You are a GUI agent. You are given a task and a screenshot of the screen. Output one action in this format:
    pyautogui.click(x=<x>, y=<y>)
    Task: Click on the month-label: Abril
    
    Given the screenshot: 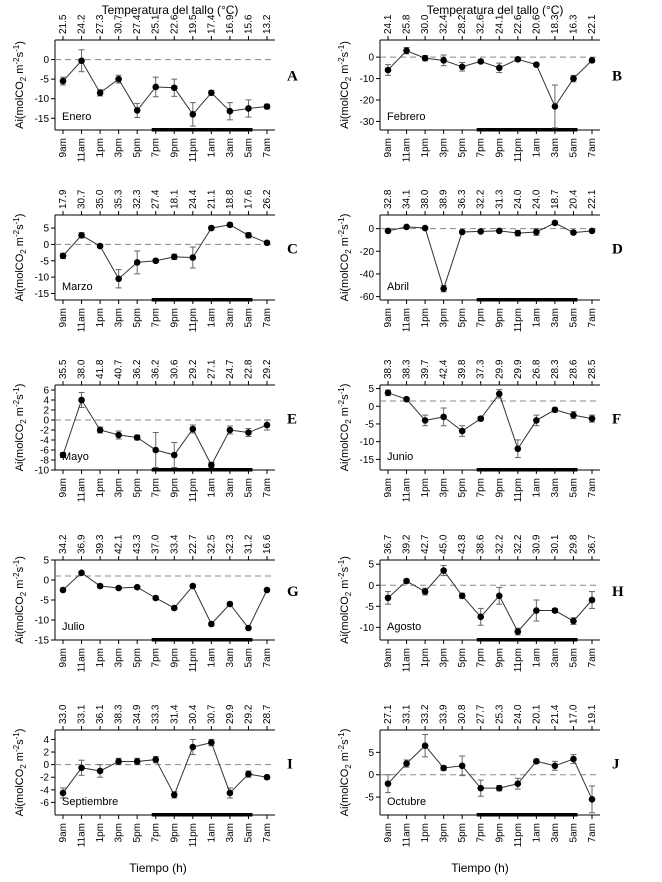 What is the action you would take?
    pyautogui.click(x=398, y=287)
    